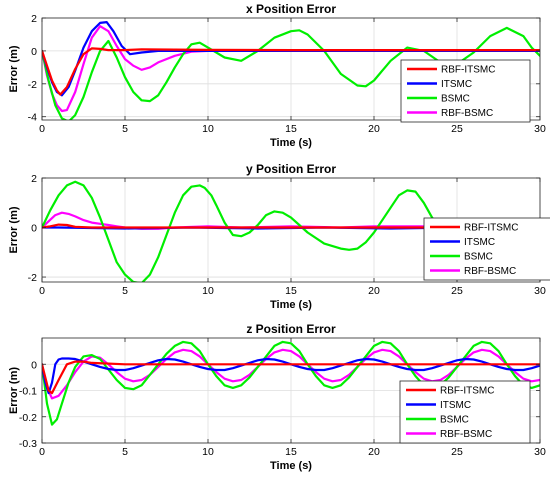 The height and width of the screenshot is (481, 550). Describe the element at coordinates (32, 118) in the screenshot. I see `y-tick-label: -4` at that location.